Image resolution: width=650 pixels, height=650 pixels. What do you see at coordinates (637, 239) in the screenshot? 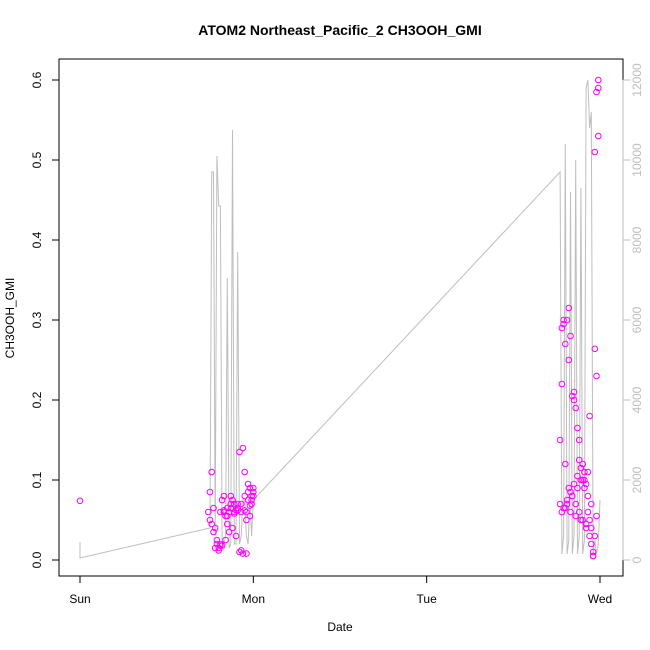
I see `y2-tick-label: 8000` at bounding box center [637, 239].